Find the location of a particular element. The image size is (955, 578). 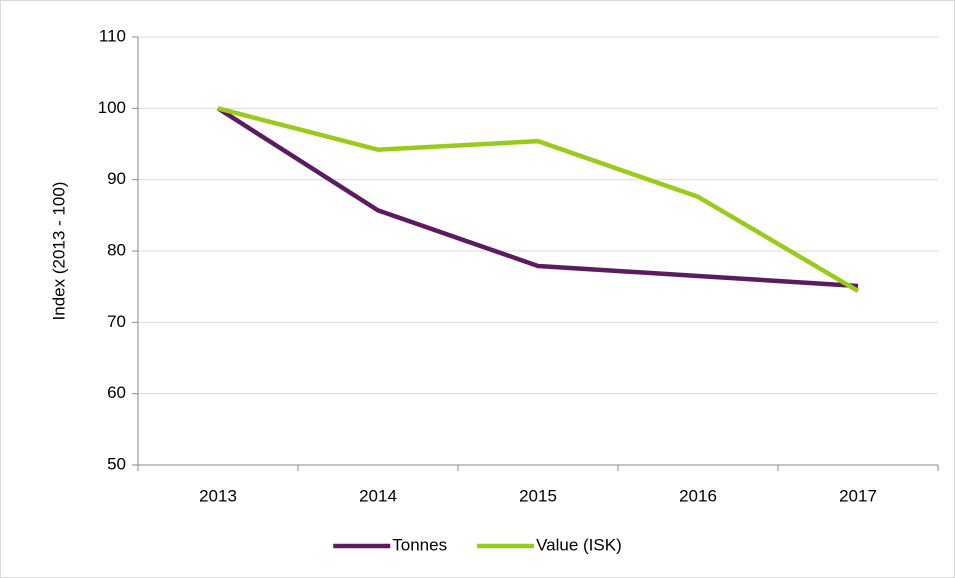

x-tick-label: 2013 is located at coordinates (218, 495).